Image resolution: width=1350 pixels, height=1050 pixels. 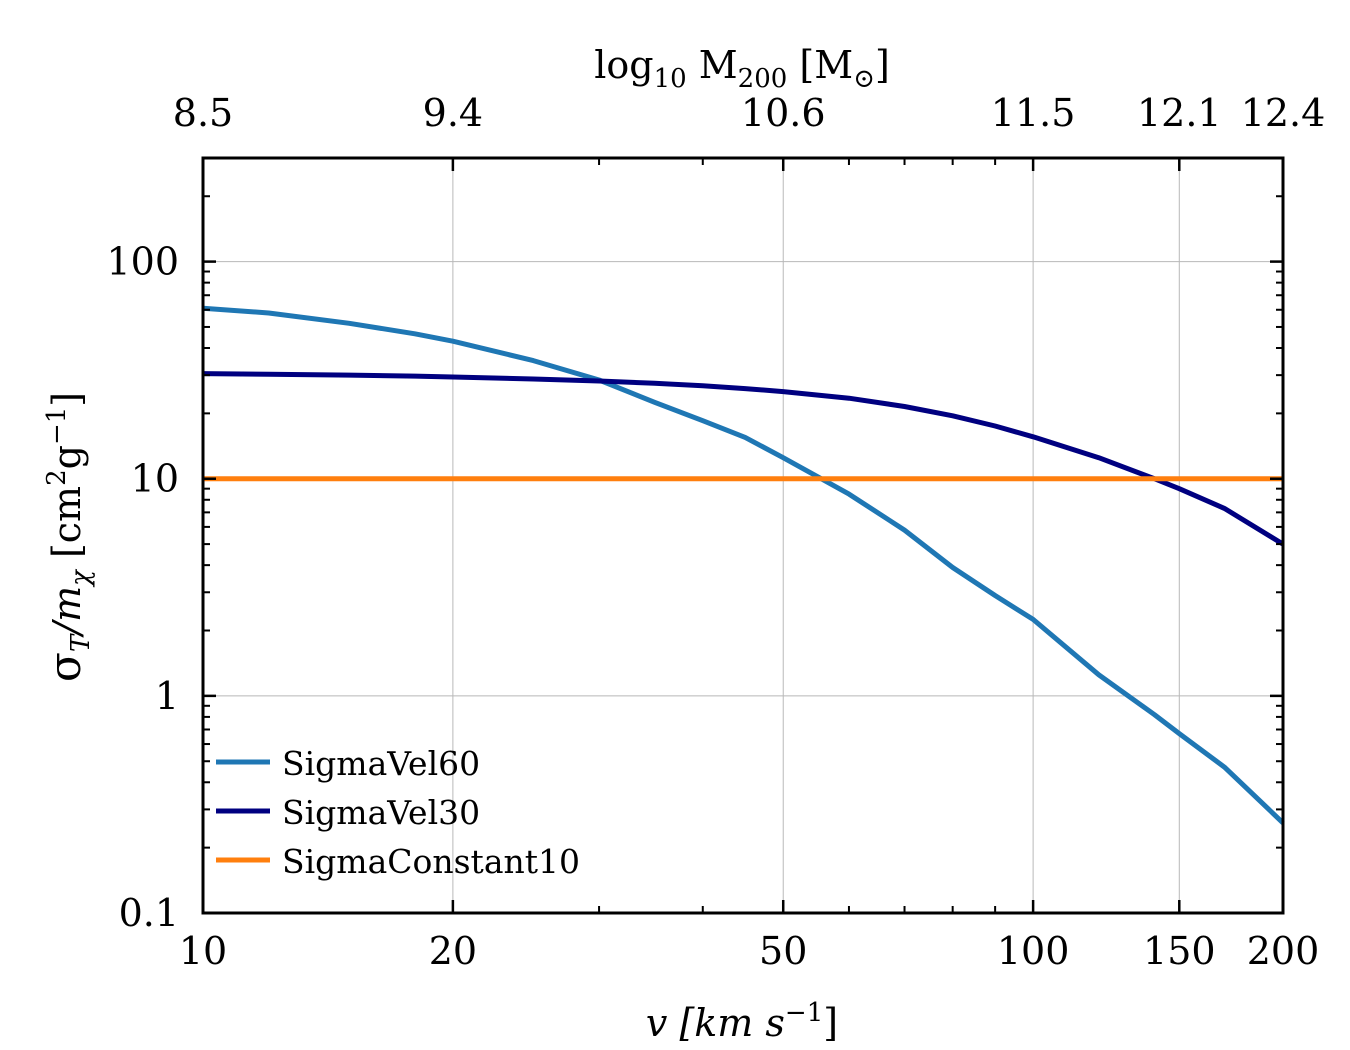 I want to click on top-tick-label: 10.6, so click(x=783, y=113).